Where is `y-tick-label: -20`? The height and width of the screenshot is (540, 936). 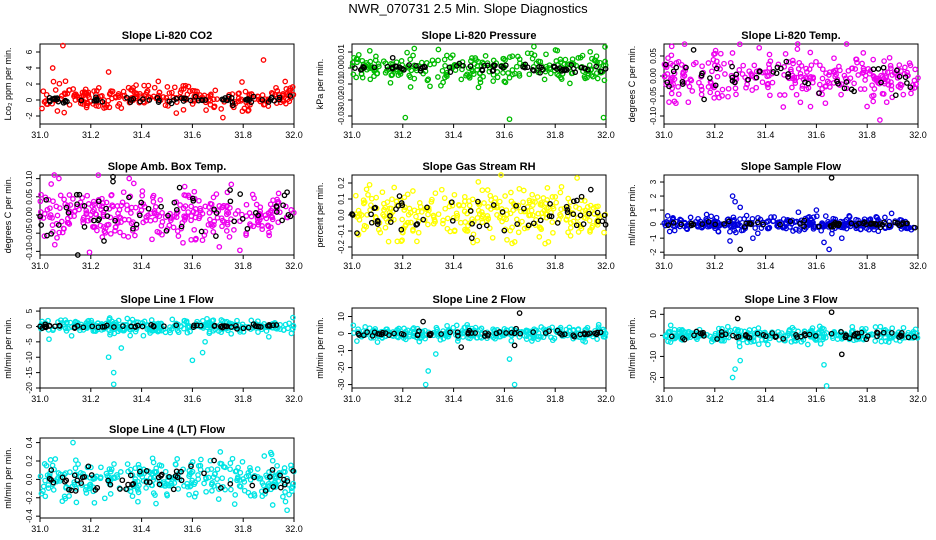
y-tick-label: -20 is located at coordinates (29, 388).